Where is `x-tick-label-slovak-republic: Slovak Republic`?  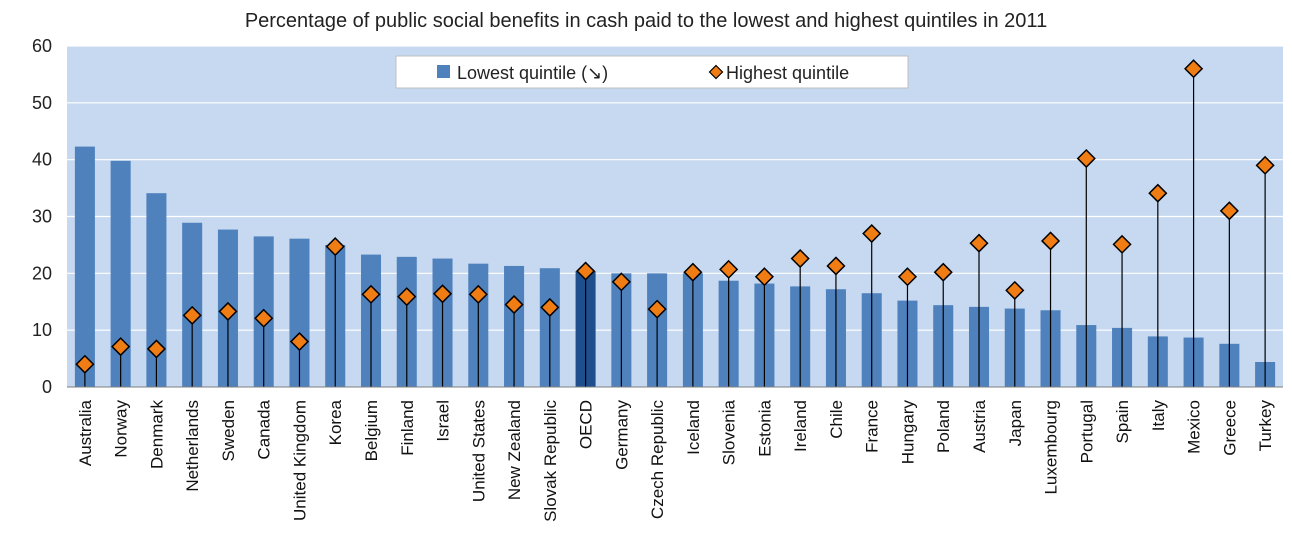
x-tick-label-slovak-republic: Slovak Republic is located at coordinates (550, 461).